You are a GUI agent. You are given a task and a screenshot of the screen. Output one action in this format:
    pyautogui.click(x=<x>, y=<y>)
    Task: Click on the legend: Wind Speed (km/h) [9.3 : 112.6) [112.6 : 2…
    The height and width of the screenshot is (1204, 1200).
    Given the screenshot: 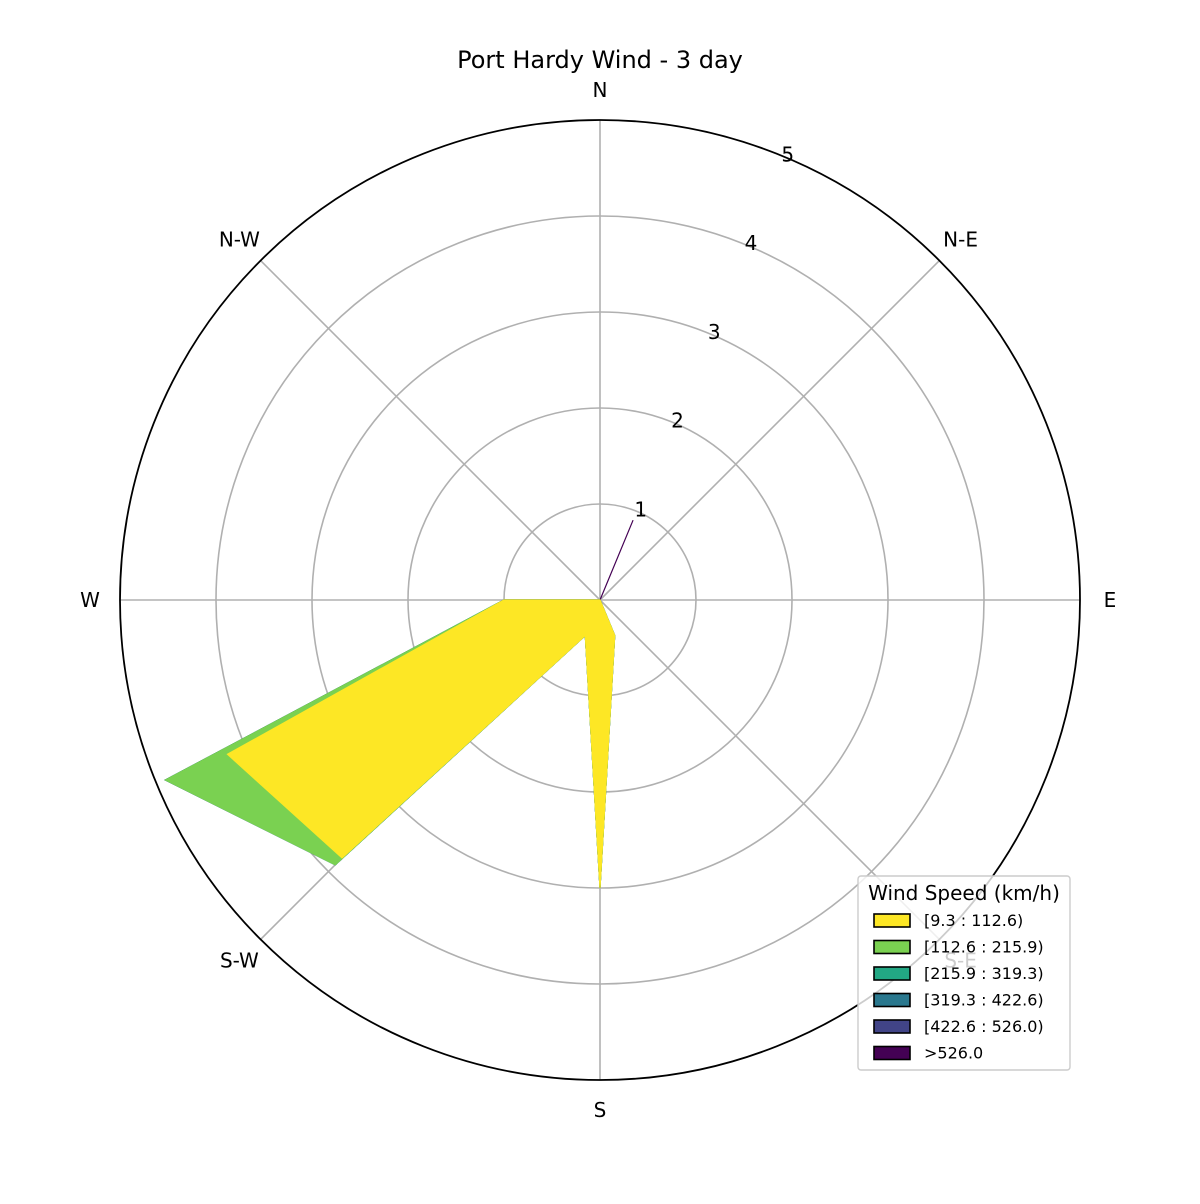 What is the action you would take?
    pyautogui.click(x=964, y=973)
    